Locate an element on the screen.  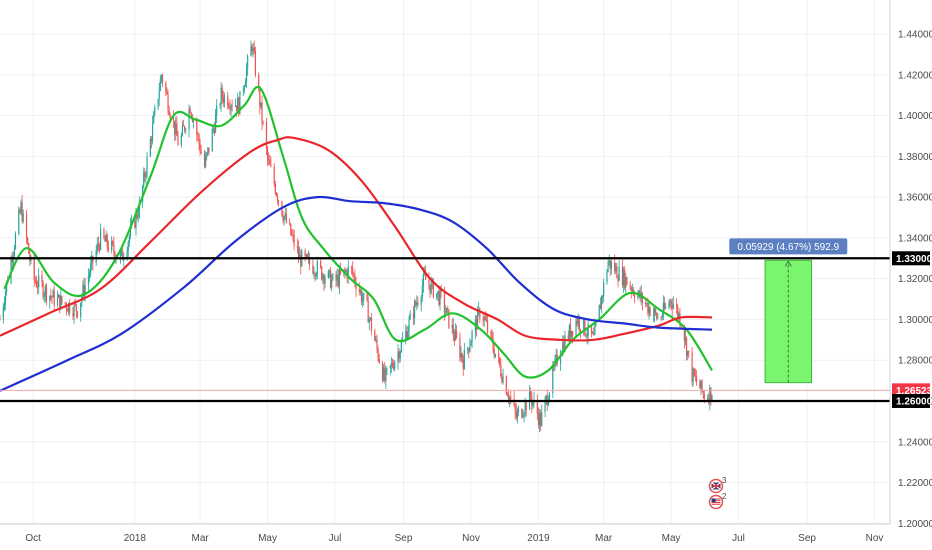
event-badge-gb: 3 is located at coordinates (718, 485).